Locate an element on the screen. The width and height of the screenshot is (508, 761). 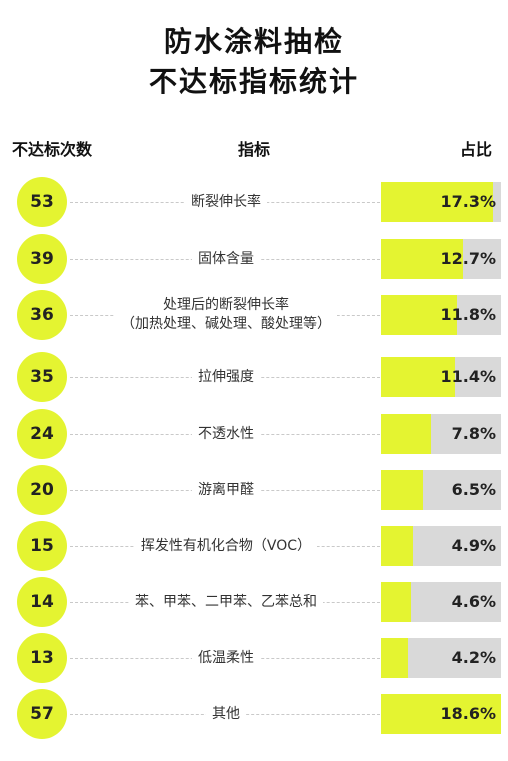
table-row: 13 低温柔性 4.2% is located at coordinates (254, 658).